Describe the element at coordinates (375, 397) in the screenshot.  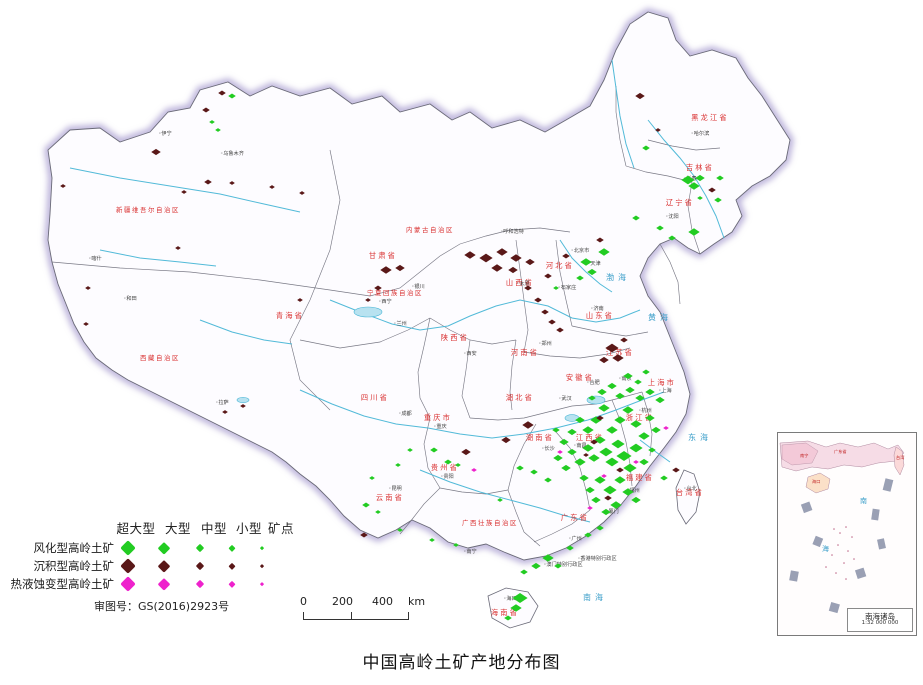
I see `province-label: 四川省` at that location.